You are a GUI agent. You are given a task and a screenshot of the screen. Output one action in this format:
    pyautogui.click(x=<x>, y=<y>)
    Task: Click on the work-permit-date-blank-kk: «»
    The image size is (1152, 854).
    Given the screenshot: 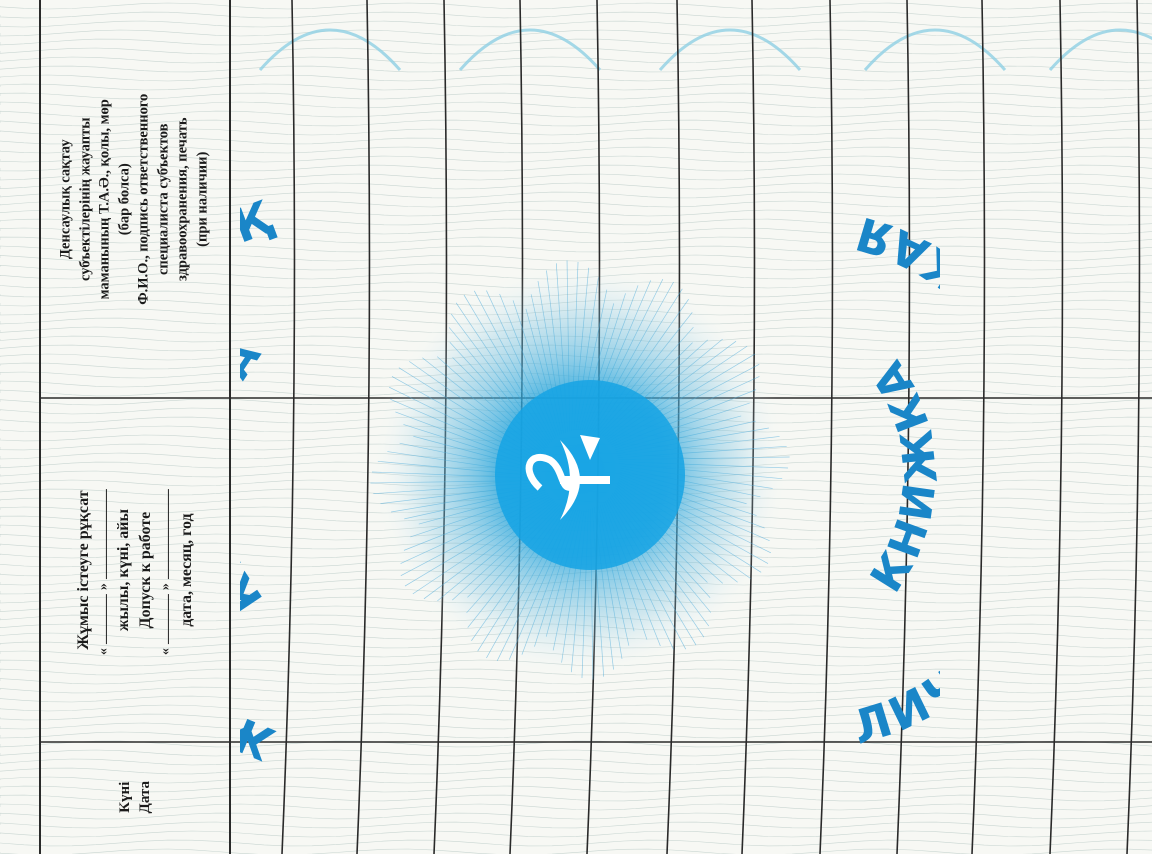 What is the action you would take?
    pyautogui.click(x=104, y=570)
    